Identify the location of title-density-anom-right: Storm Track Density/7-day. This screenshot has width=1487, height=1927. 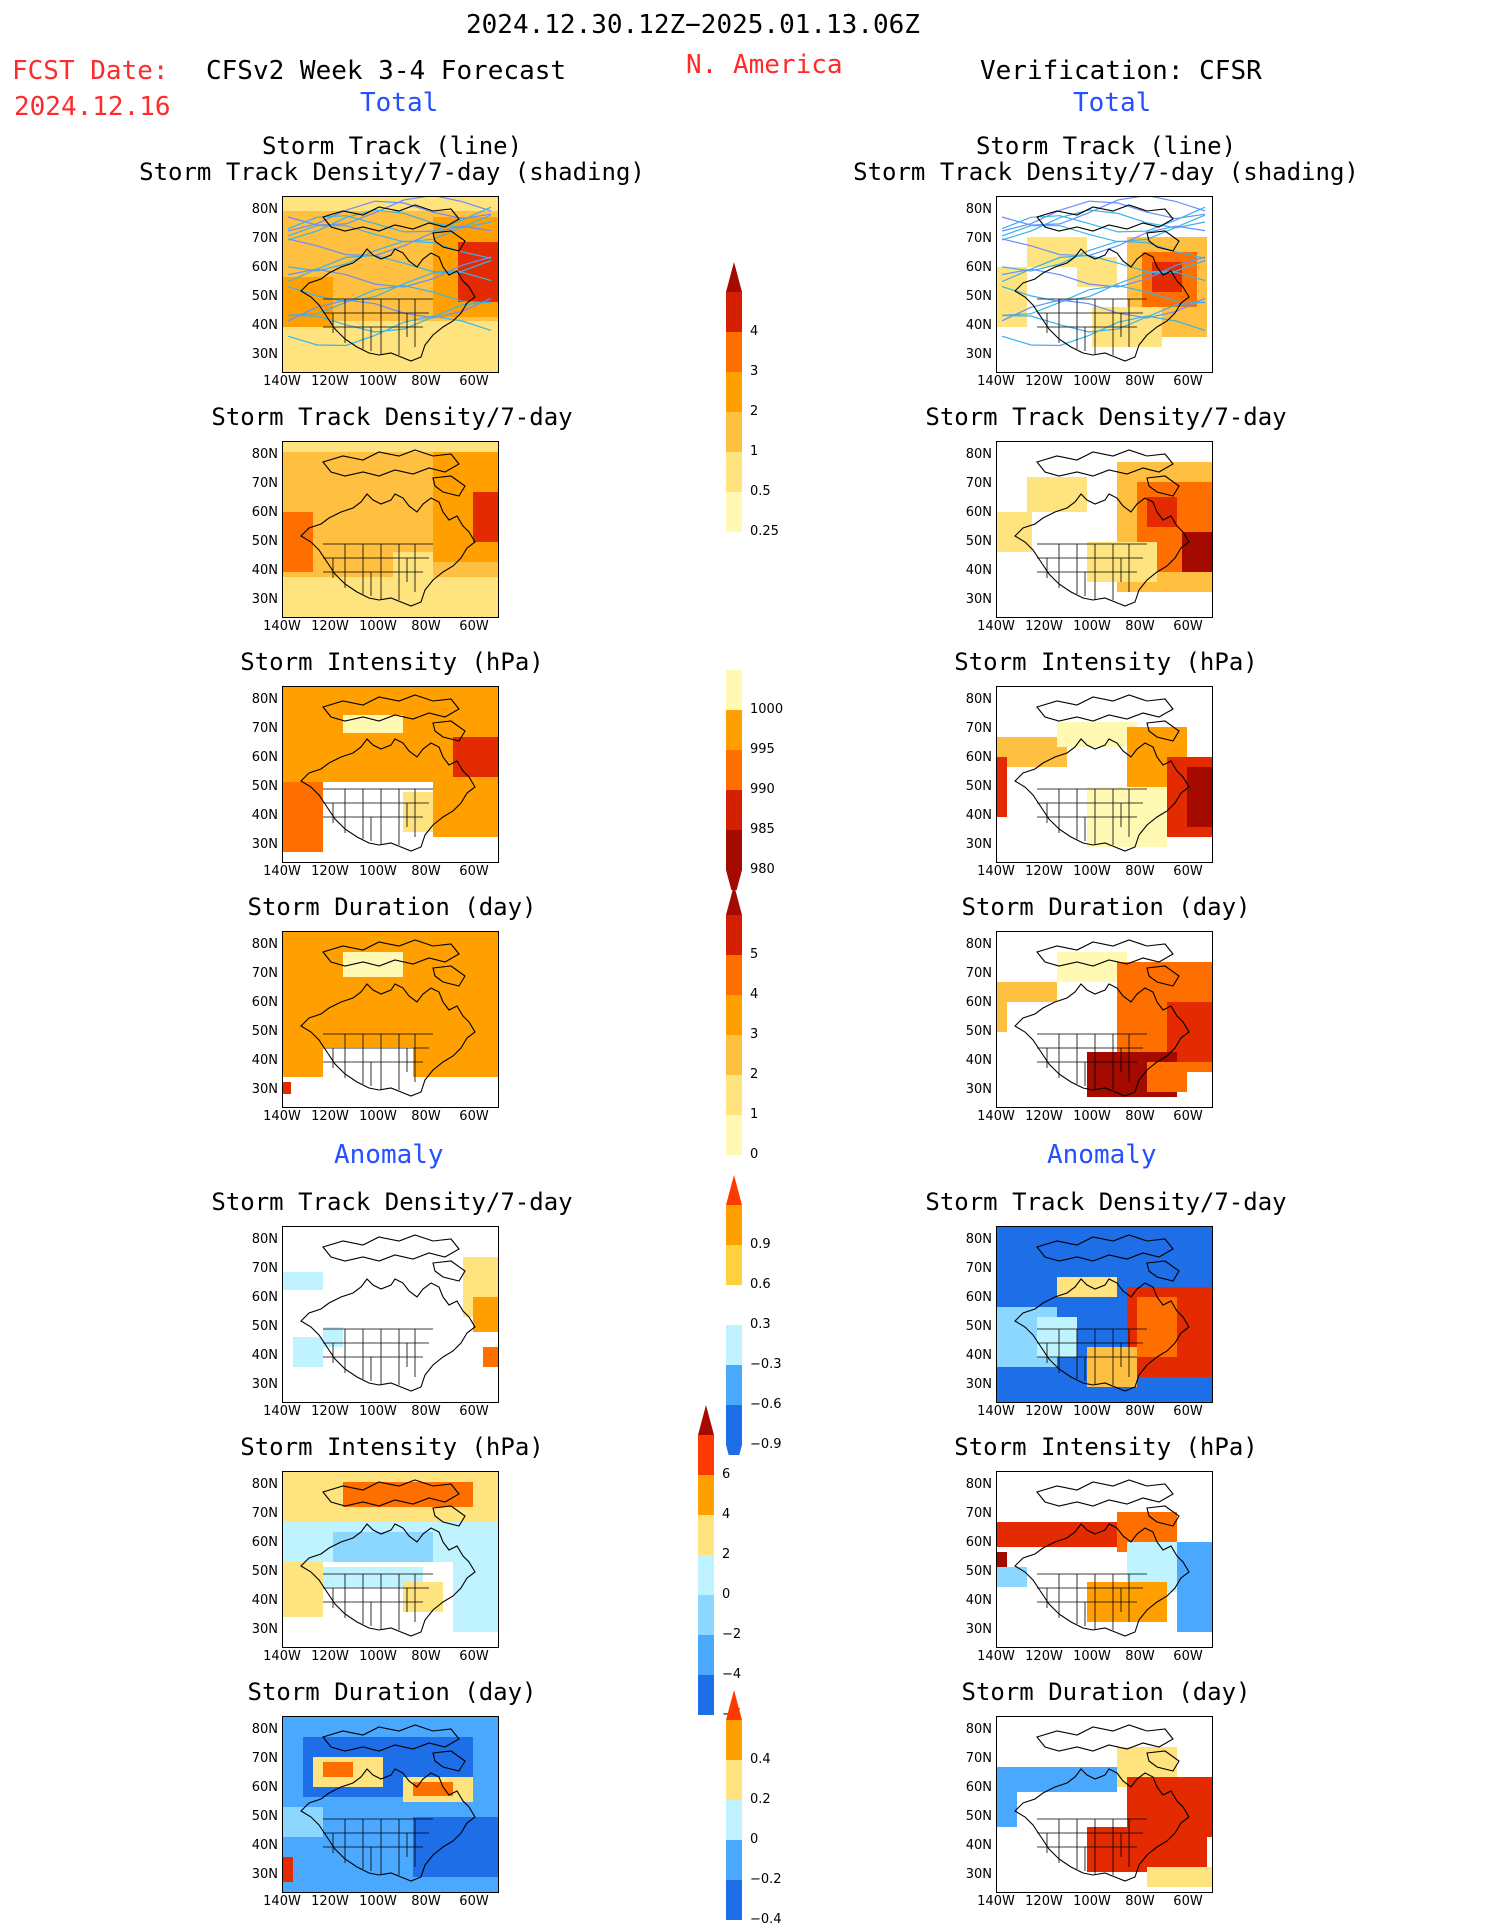
(1106, 1202).